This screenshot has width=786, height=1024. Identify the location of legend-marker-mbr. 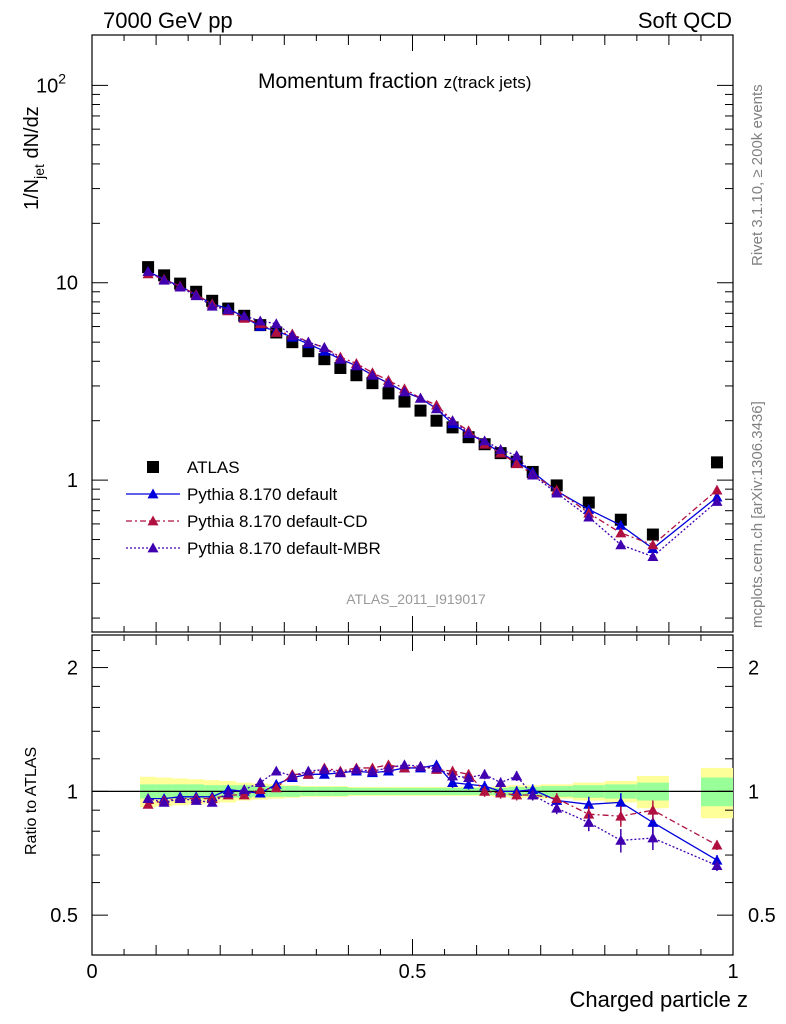
(153, 547).